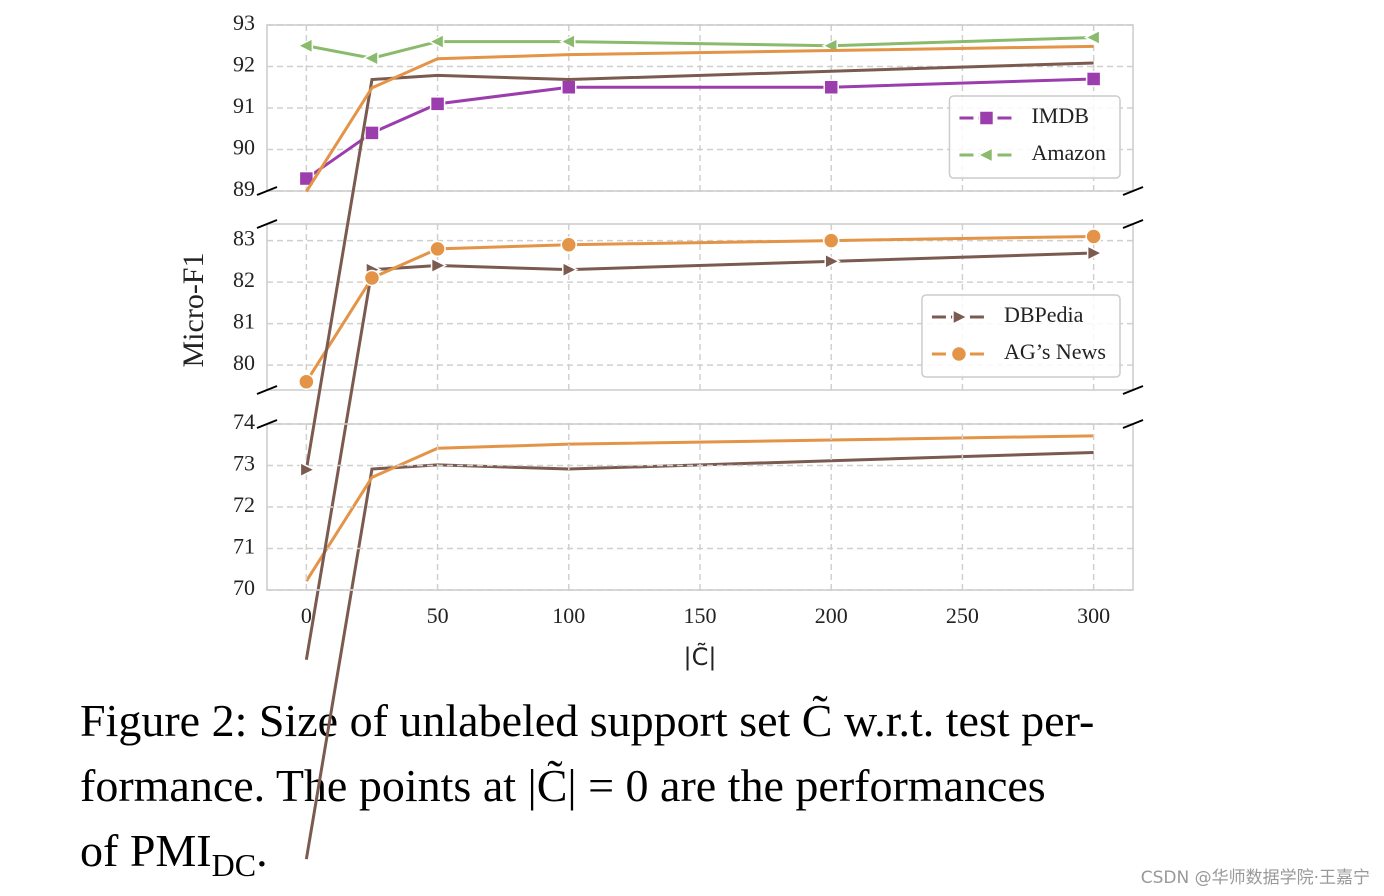  Describe the element at coordinates (962, 615) in the screenshot. I see `x-tick-label: 250` at that location.